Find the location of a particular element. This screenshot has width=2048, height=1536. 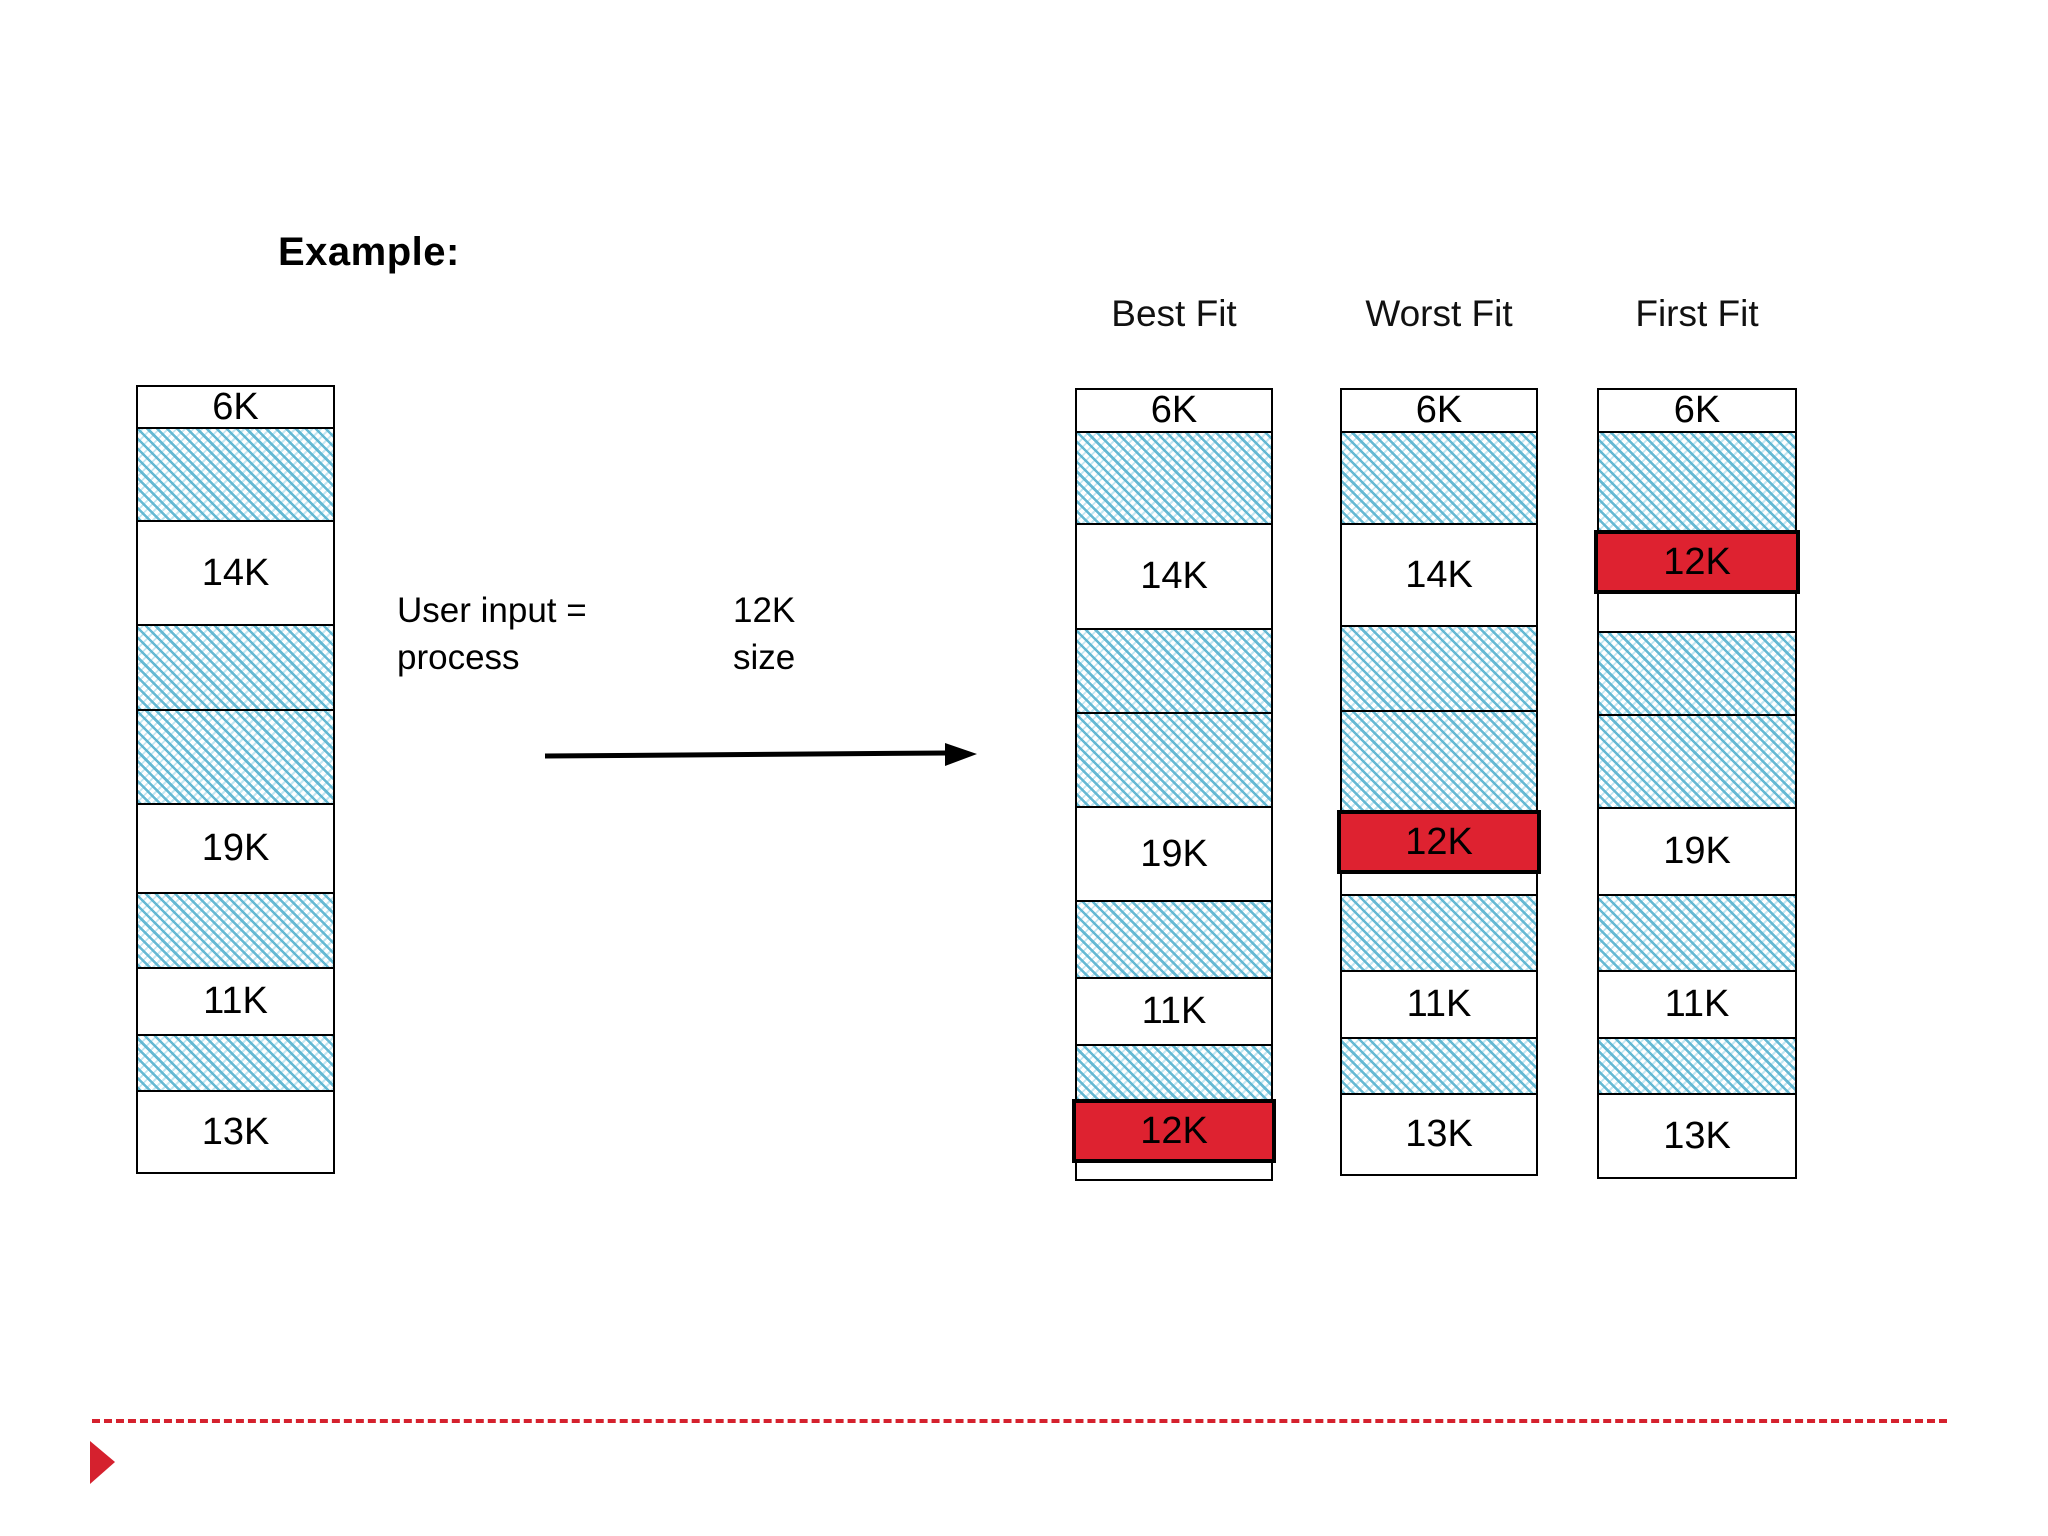

first-fit-block-13k: 13K is located at coordinates (1697, 1136).